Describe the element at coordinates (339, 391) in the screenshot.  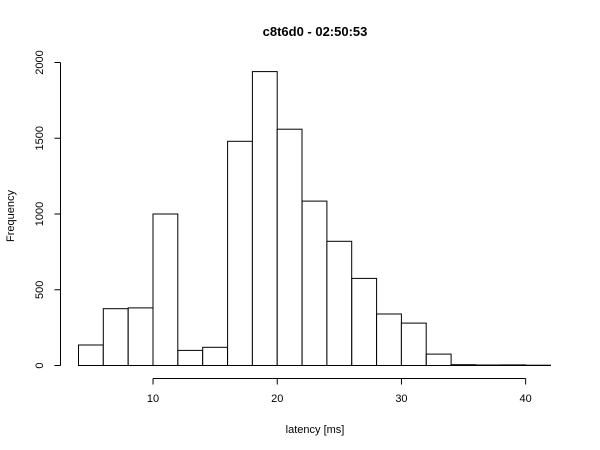
I see `x-axis: 10 20 30 40` at that location.